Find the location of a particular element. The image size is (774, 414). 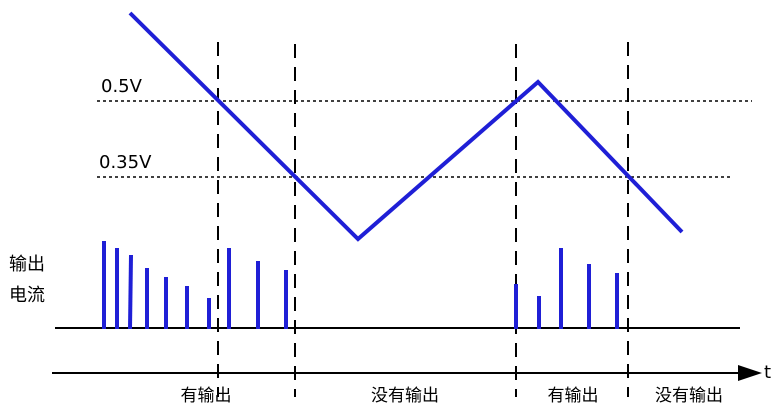

y-label-line1: 输出 is located at coordinates (27, 264).